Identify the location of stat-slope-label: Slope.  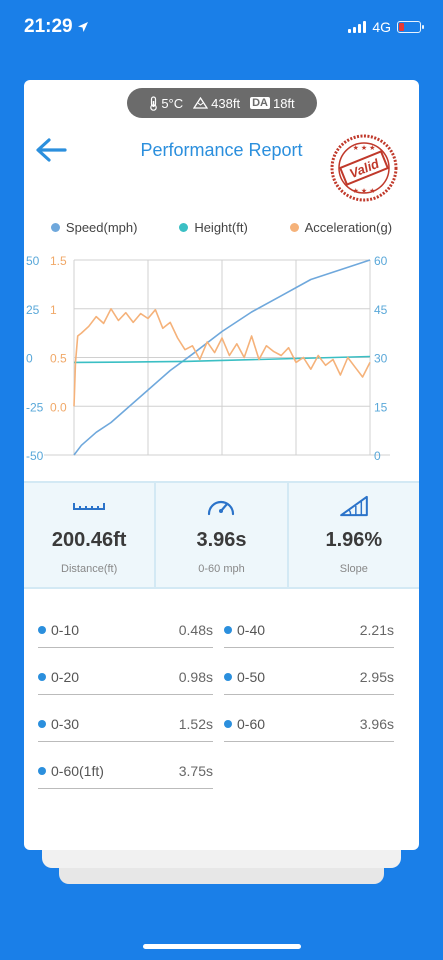
(353, 569).